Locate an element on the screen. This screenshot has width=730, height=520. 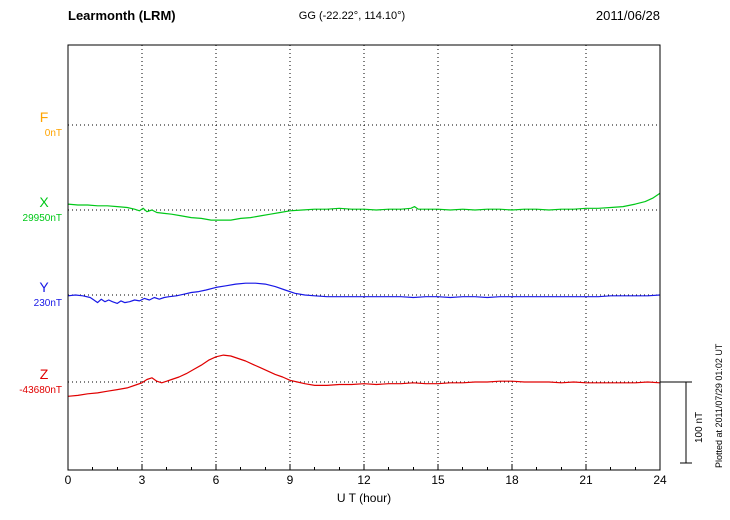
trace-x is located at coordinates (364, 206).